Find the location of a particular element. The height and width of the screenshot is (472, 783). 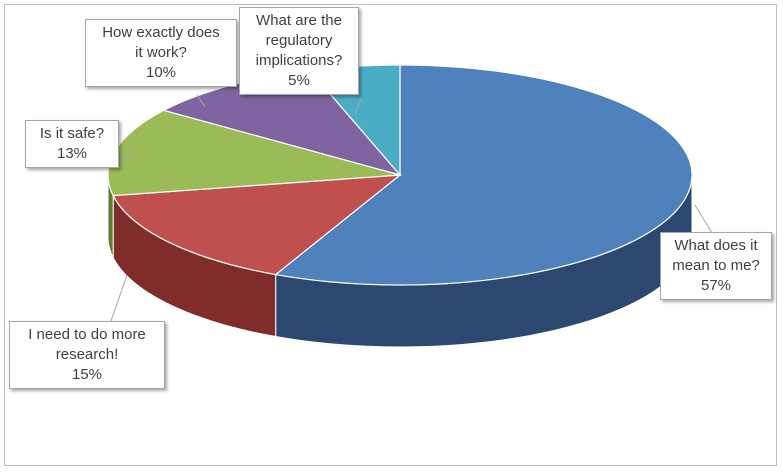

data-label-text: What are the is located at coordinates (299, 20).